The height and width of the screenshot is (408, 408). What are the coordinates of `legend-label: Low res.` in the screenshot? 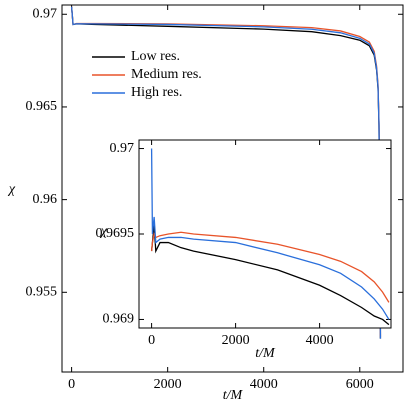 It's located at (155, 56).